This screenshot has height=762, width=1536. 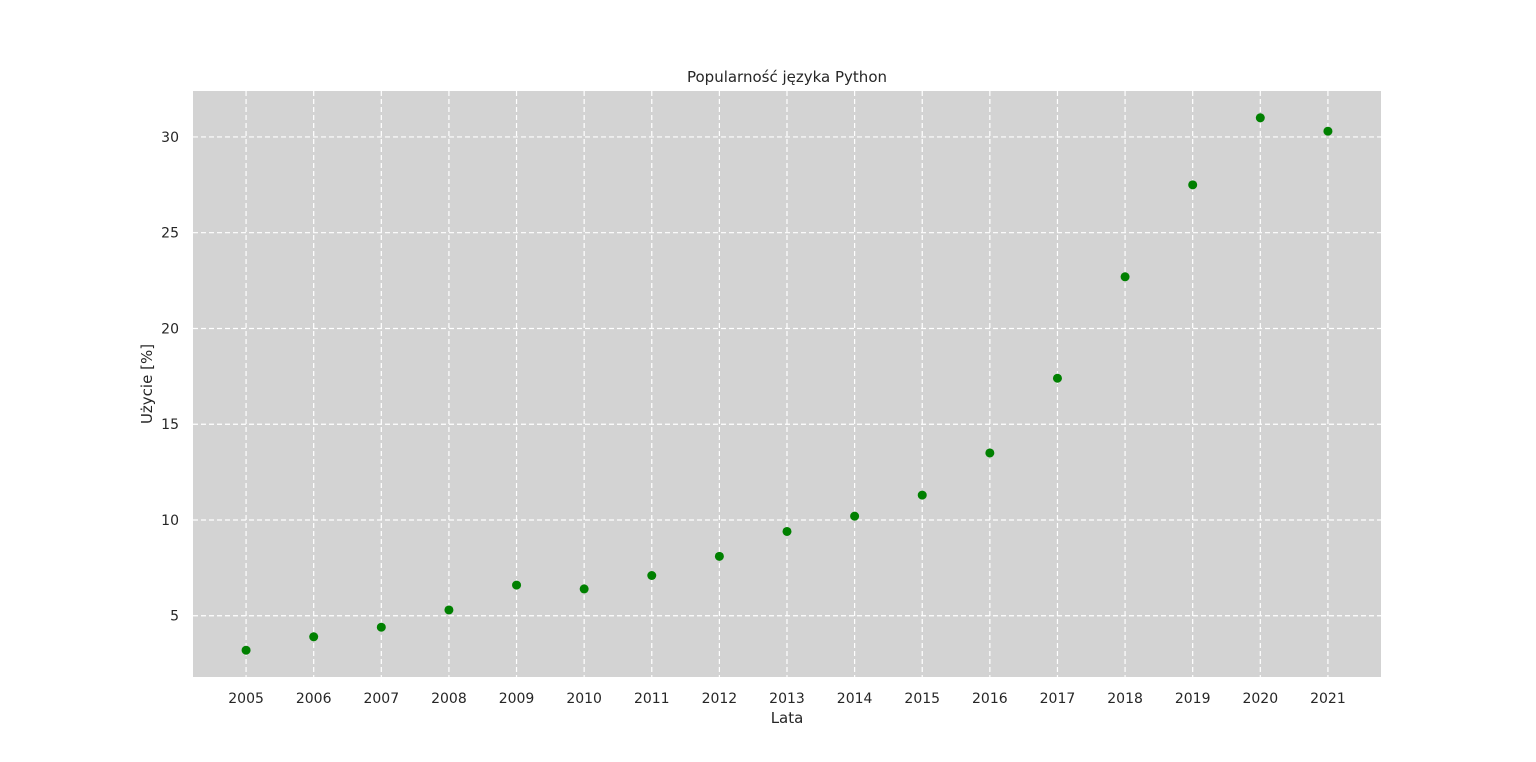 What do you see at coordinates (170, 234) in the screenshot?
I see `y-tick-label: 25` at bounding box center [170, 234].